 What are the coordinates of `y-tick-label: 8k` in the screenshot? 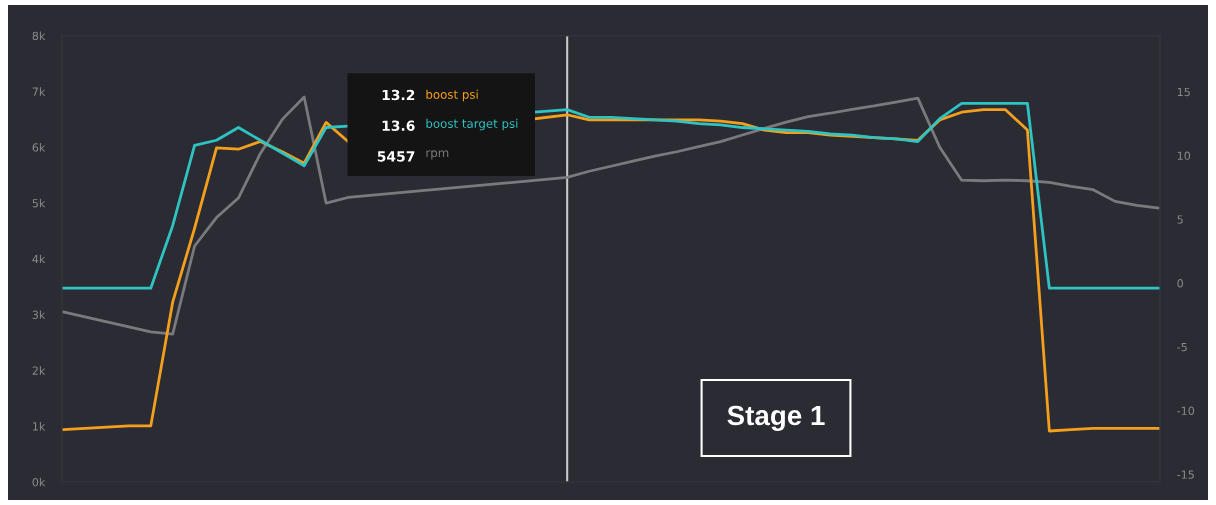 It's located at (39, 36).